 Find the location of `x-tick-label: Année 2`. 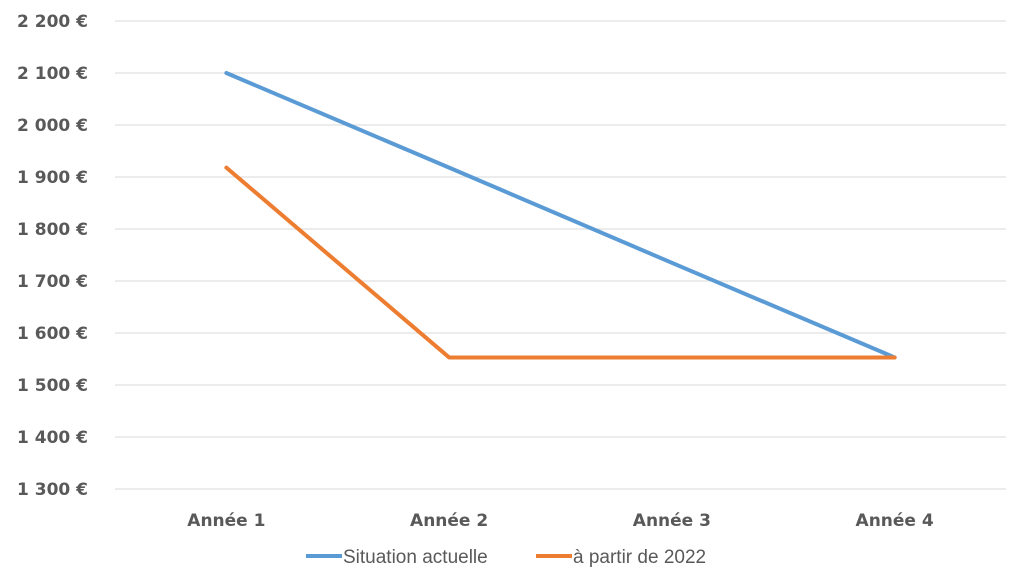

x-tick-label: Année 2 is located at coordinates (449, 521).